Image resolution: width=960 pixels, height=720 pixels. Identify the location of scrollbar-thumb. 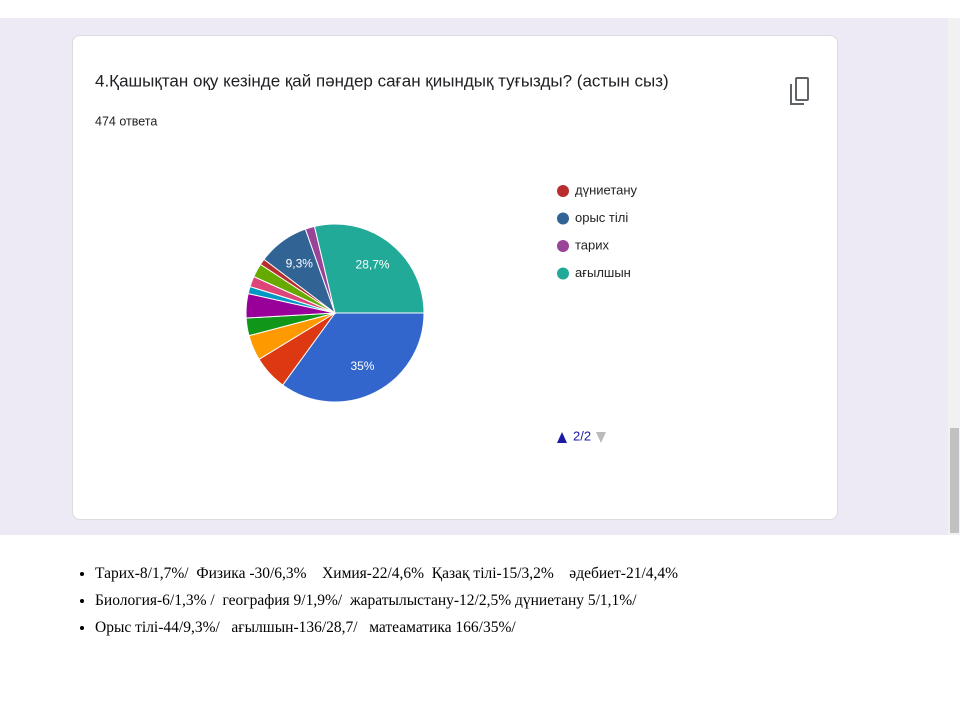
(954, 480).